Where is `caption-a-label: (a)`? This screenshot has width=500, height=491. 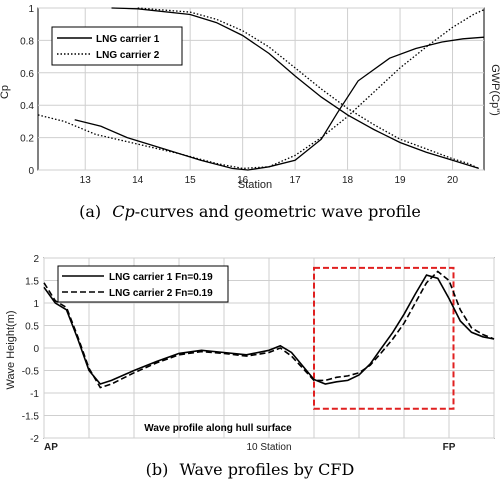
caption-a-label: (a) is located at coordinates (90, 211).